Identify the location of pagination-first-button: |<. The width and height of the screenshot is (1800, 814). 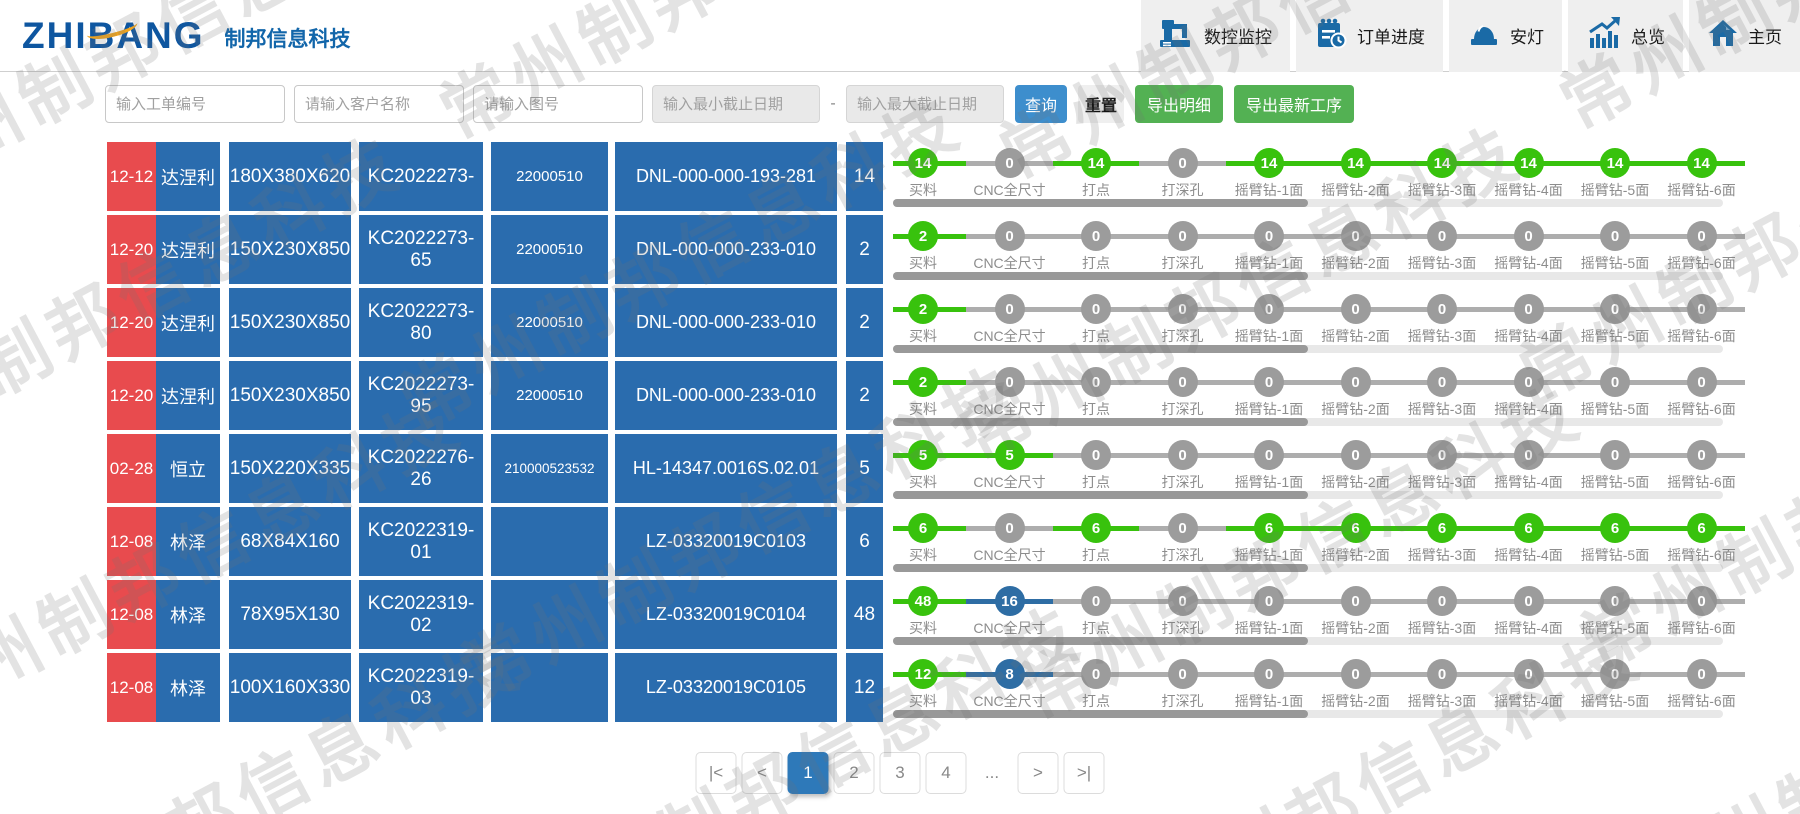
(716, 773).